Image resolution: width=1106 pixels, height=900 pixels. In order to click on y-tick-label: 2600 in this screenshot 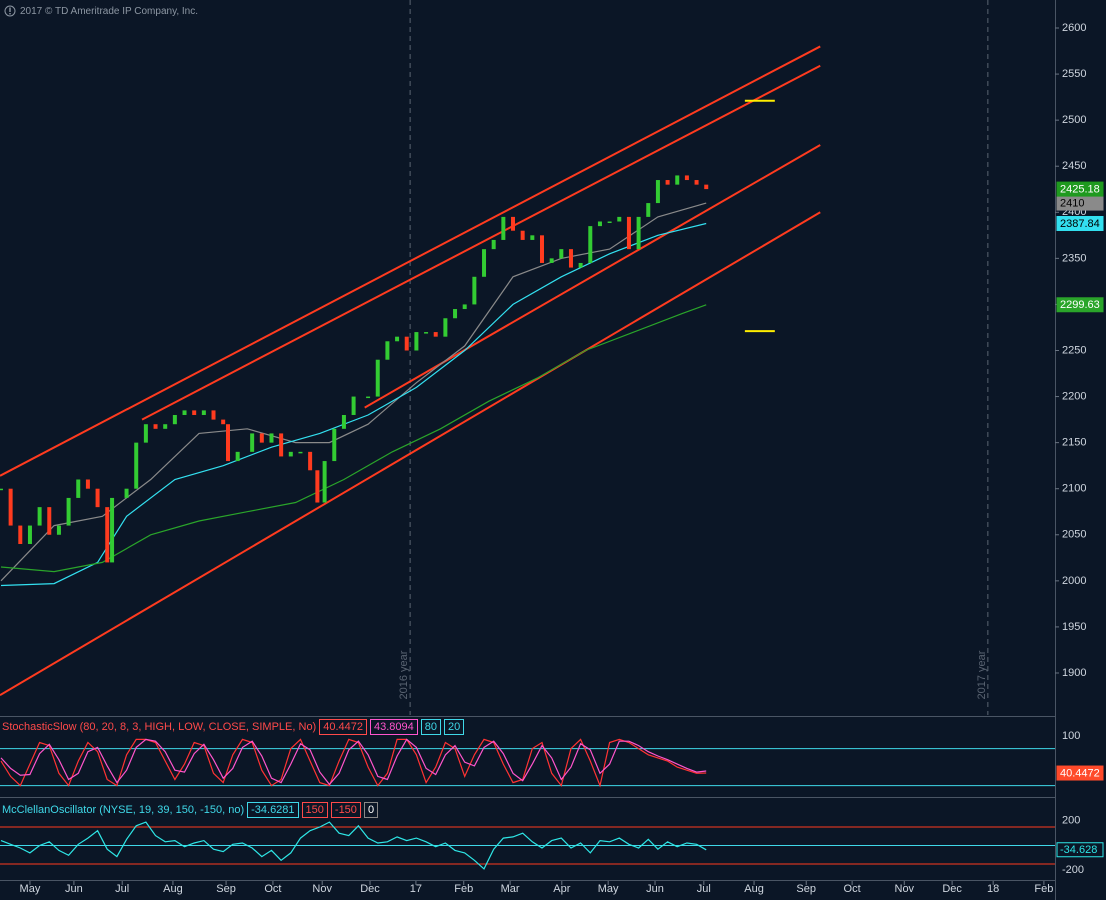, I will do `click(1074, 28)`.